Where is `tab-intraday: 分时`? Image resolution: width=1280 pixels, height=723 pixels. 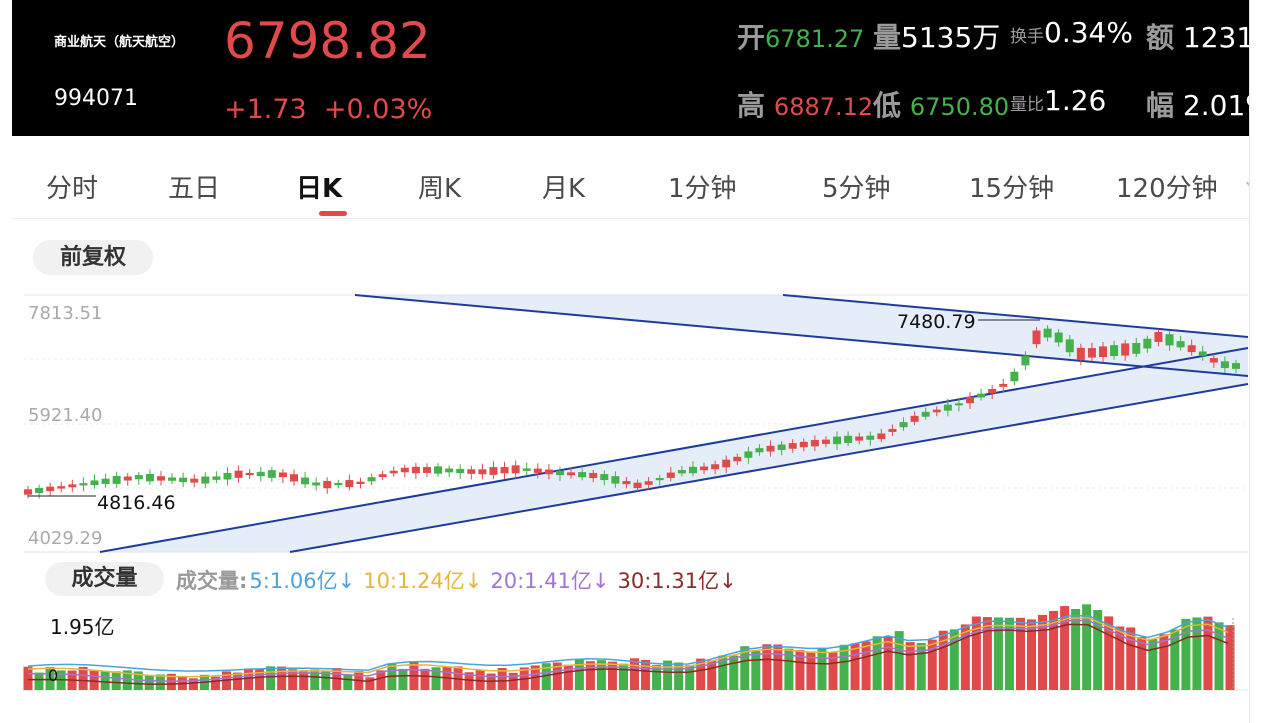 tab-intraday: 分时 is located at coordinates (72, 189).